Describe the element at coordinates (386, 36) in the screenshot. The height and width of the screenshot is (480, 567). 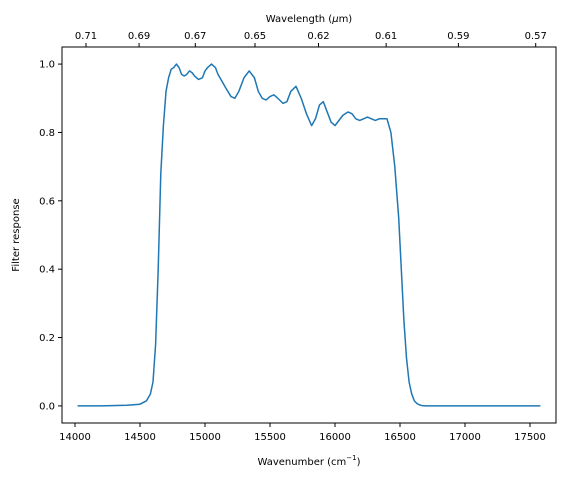
I see `top-tick-label: 0.61` at that location.